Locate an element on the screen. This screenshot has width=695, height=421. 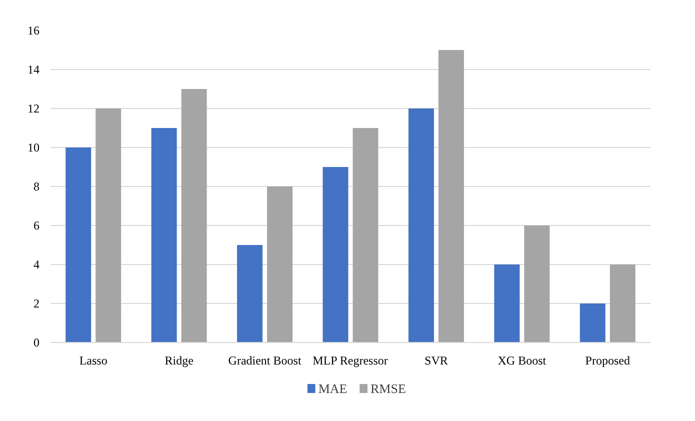
x-tick-label: Gradient Boost is located at coordinates (265, 361).